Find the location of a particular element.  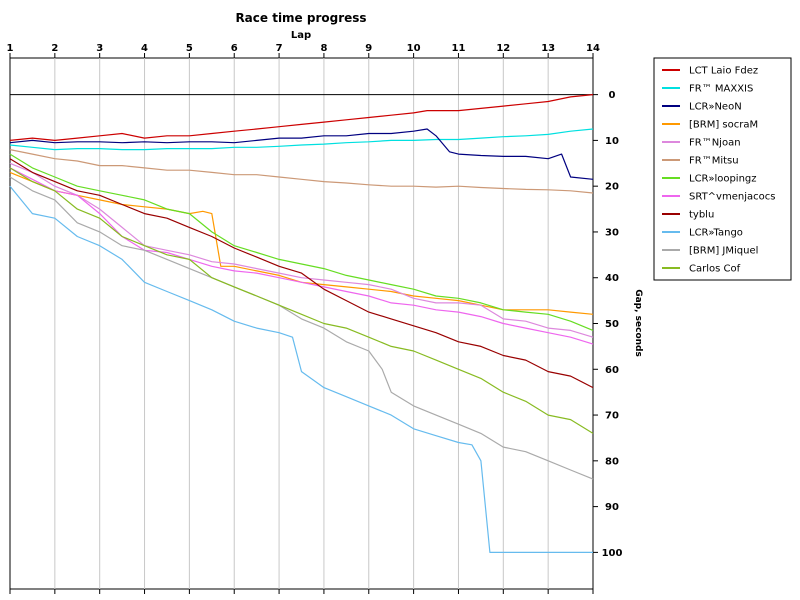

y-tick-label: 60 is located at coordinates (612, 370).